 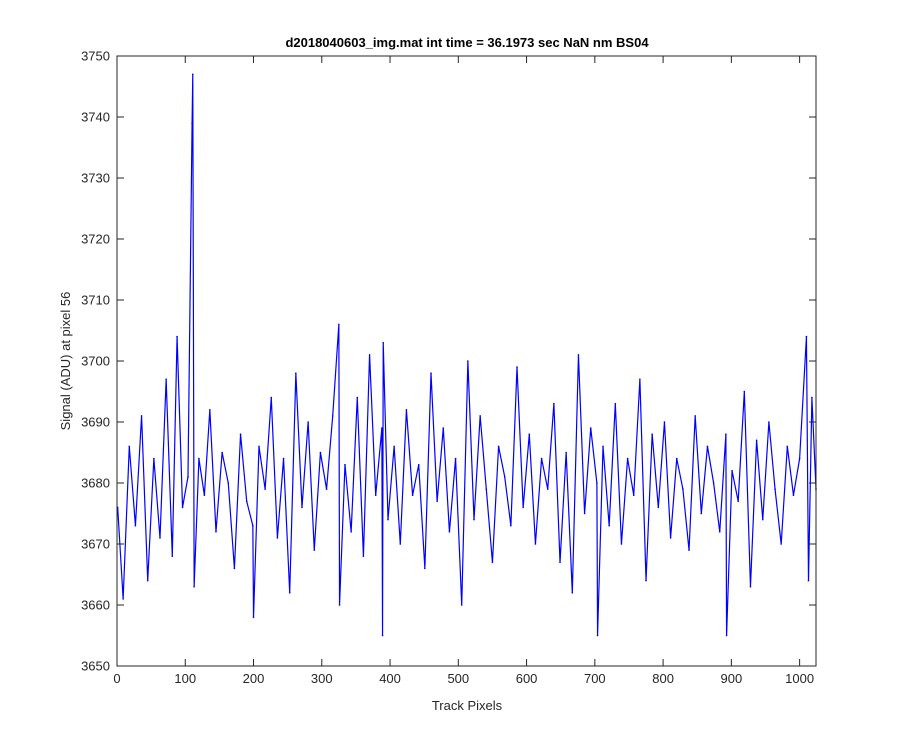 What do you see at coordinates (95, 422) in the screenshot?
I see `y-tick-label: 3690` at bounding box center [95, 422].